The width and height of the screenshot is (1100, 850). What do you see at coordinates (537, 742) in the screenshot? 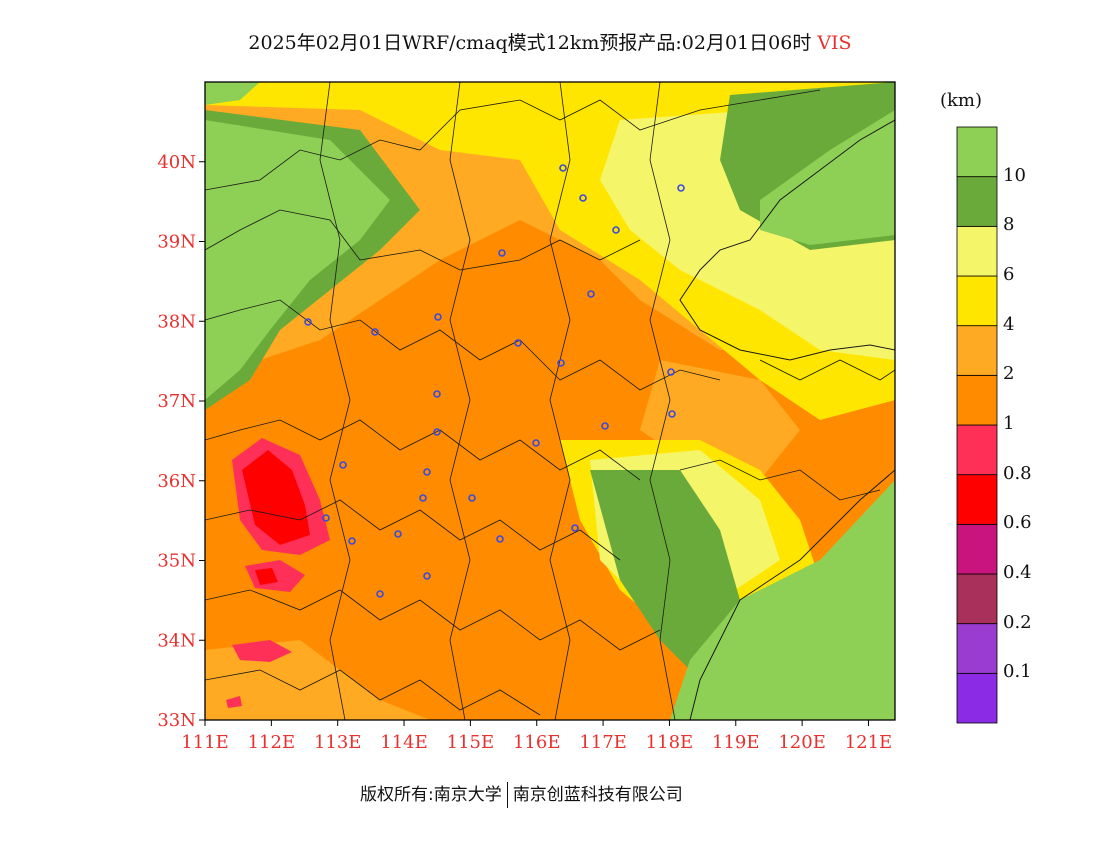
I see `lon-label: 116E` at bounding box center [537, 742].